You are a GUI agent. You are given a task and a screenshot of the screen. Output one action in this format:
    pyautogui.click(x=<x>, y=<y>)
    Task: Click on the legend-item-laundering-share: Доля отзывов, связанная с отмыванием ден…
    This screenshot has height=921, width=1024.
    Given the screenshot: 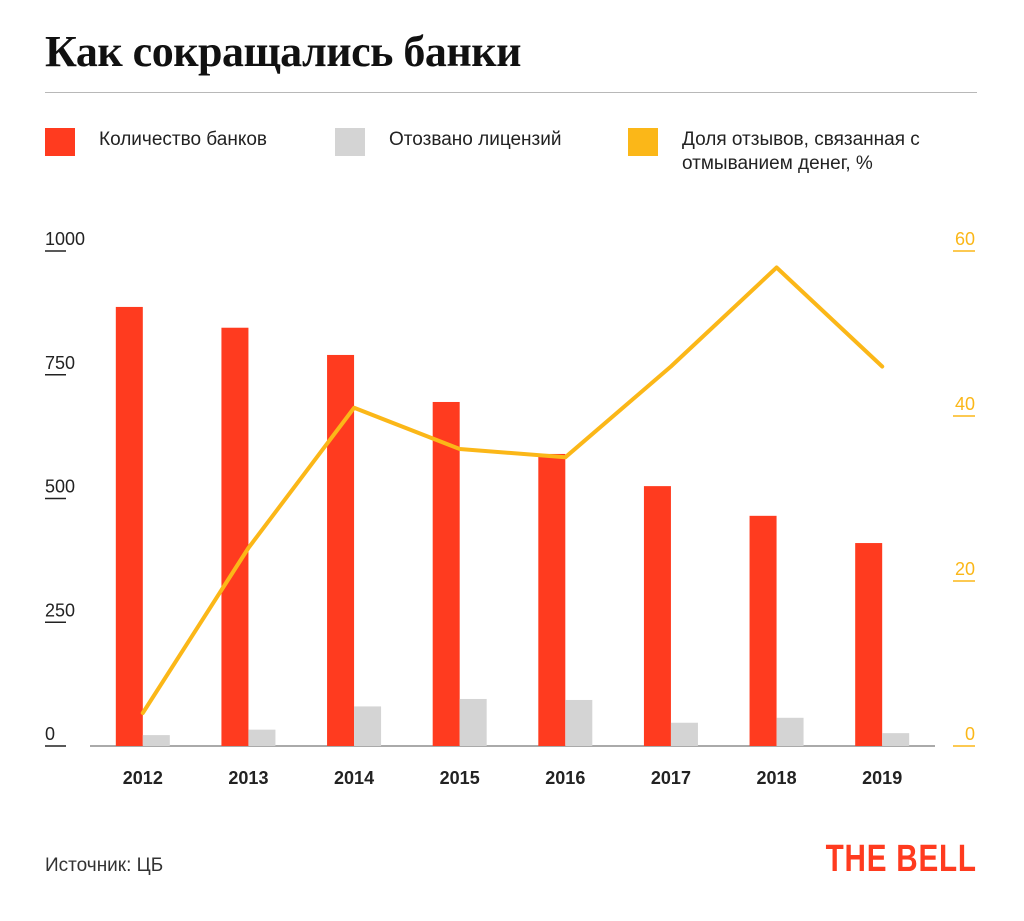 What is the action you would take?
    pyautogui.click(x=780, y=152)
    